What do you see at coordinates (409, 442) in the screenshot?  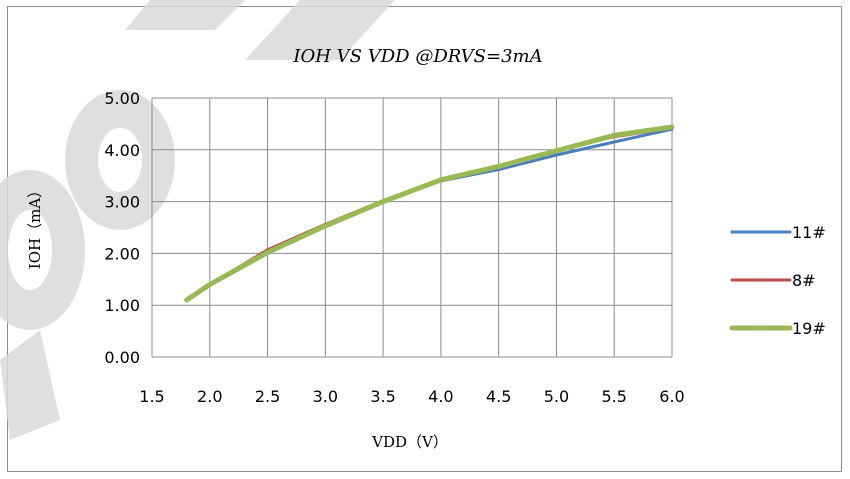 I see `x-axis-label: VDD（V）` at bounding box center [409, 442].